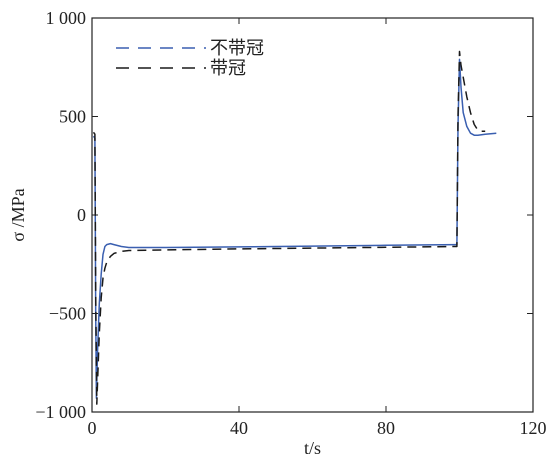 The height and width of the screenshot is (459, 556). I want to click on y-tick-label: 500, so click(72, 117).